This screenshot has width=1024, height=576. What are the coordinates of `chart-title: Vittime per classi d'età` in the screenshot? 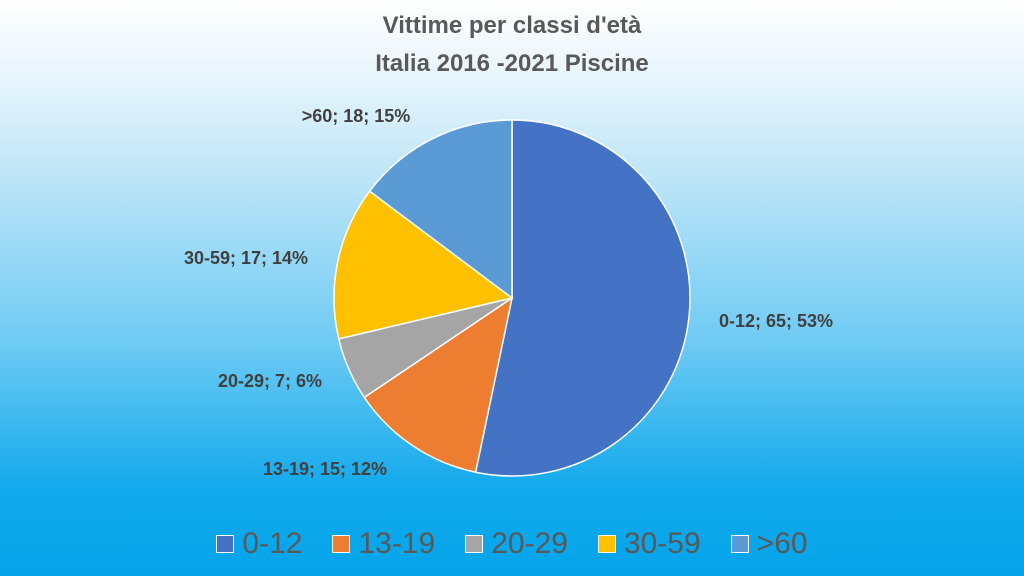 It's located at (512, 25).